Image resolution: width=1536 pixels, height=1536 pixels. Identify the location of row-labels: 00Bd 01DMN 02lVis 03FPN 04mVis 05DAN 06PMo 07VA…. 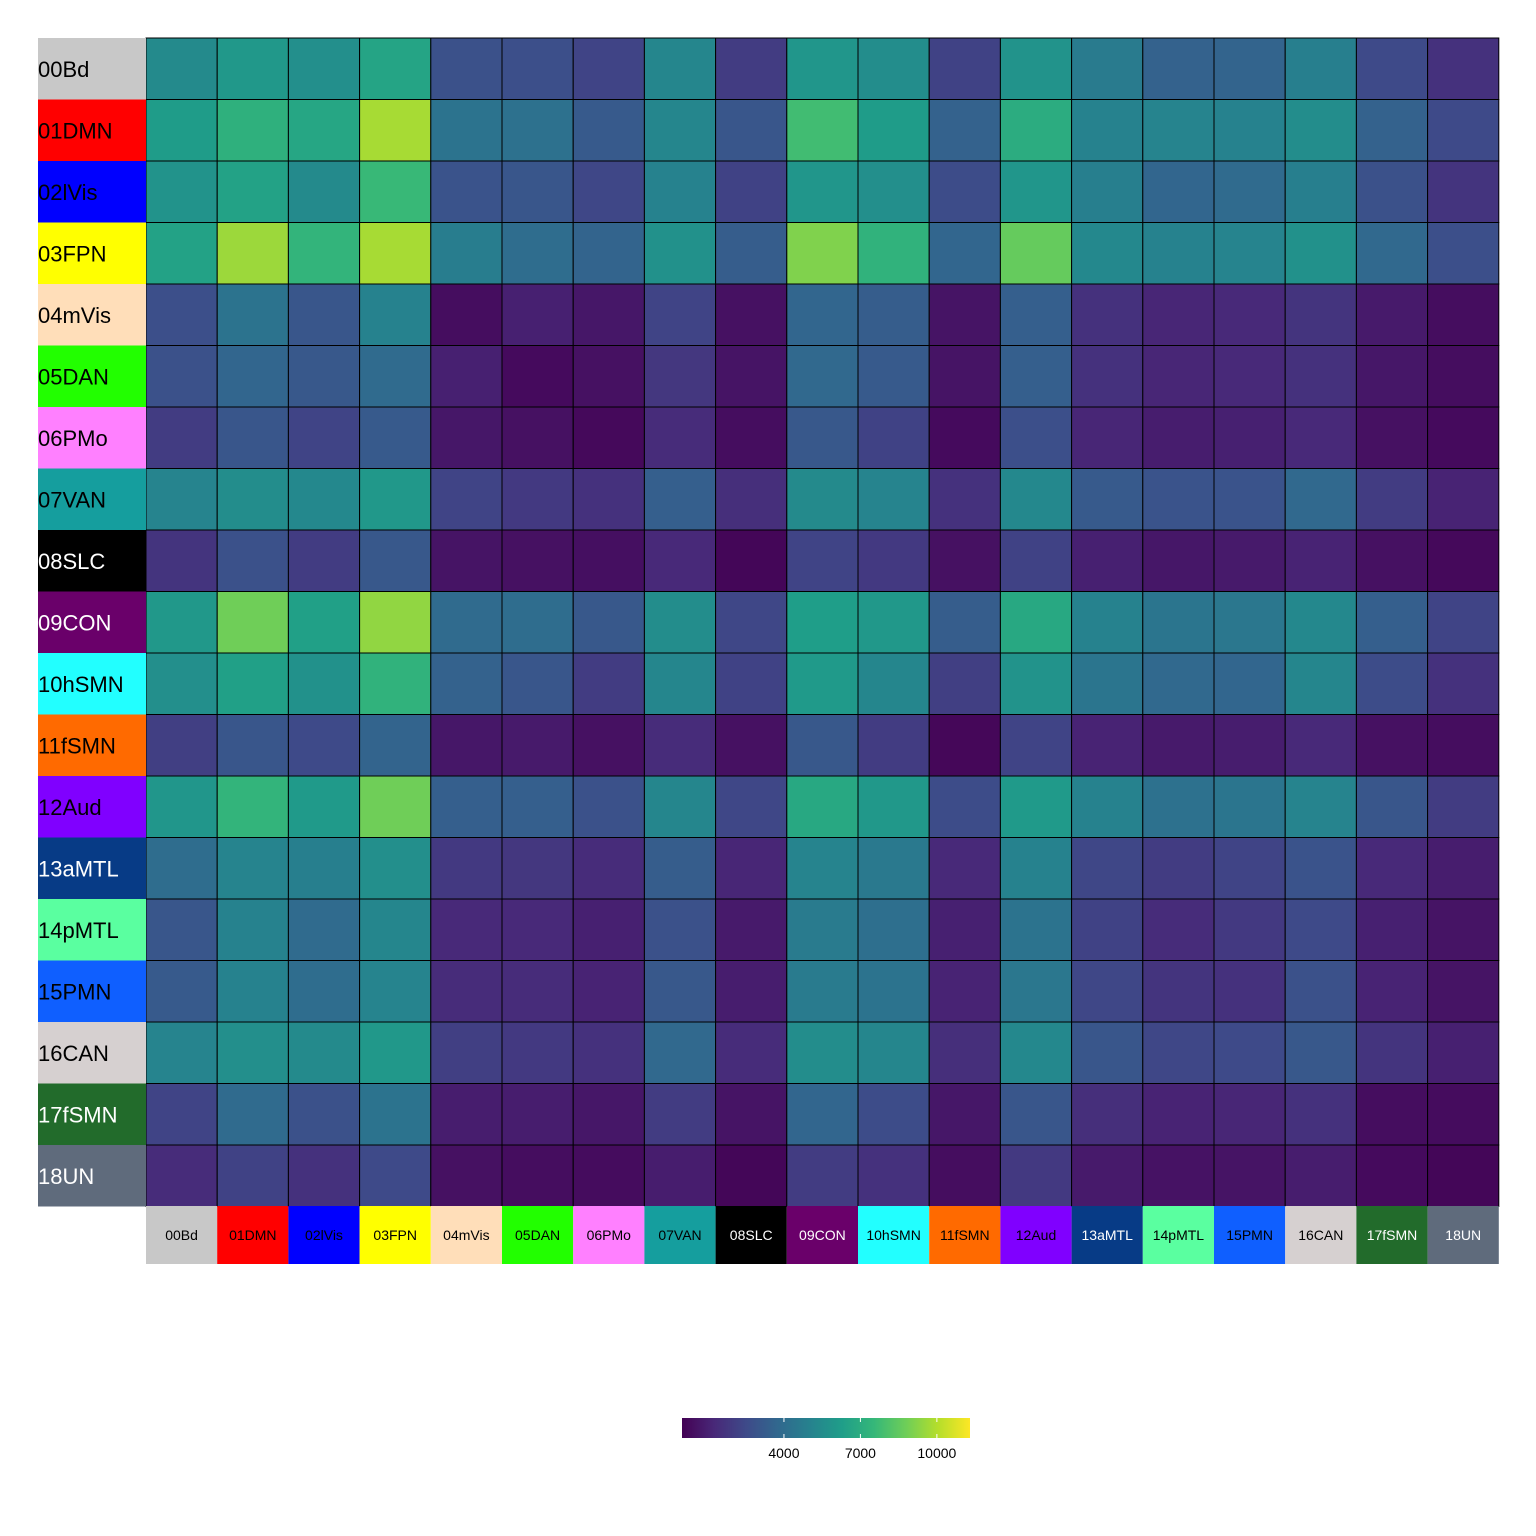
(92, 622).